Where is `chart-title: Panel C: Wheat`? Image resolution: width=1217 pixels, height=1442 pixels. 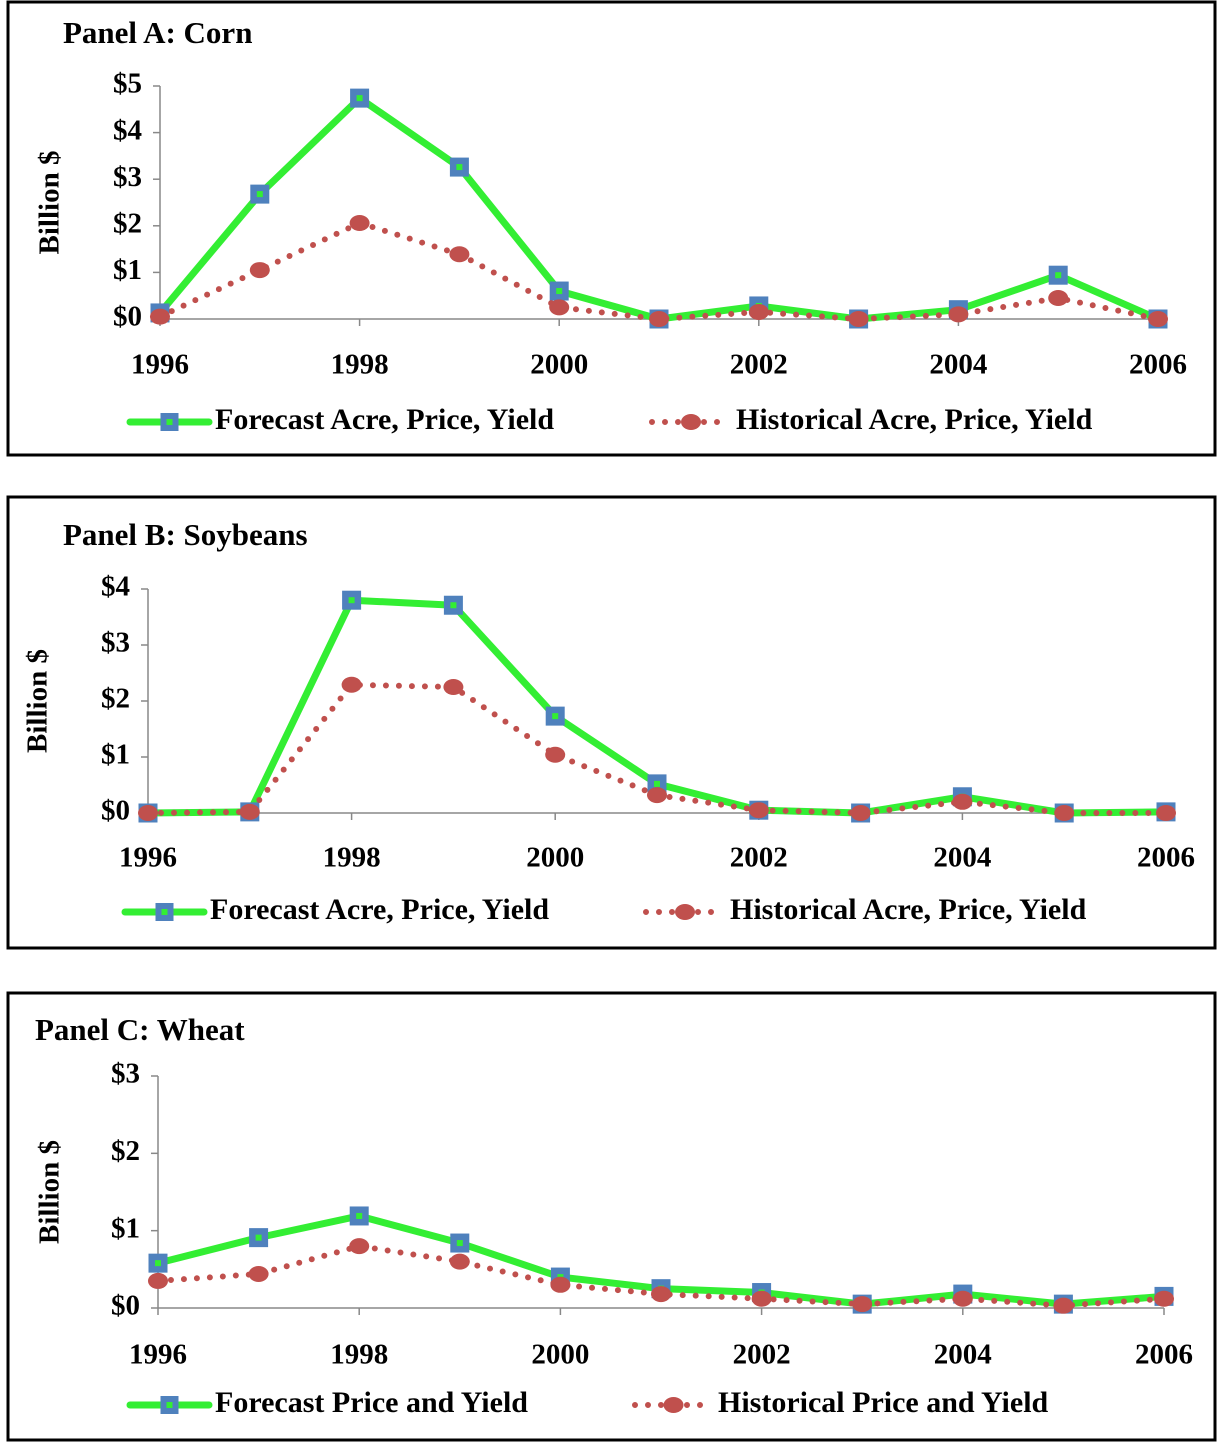 chart-title: Panel C: Wheat is located at coordinates (140, 1029).